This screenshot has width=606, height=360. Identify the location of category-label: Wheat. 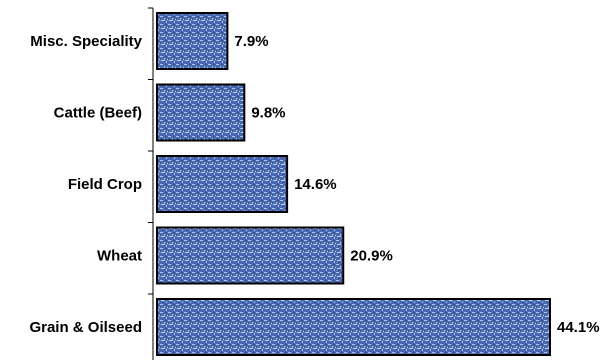
(119, 256).